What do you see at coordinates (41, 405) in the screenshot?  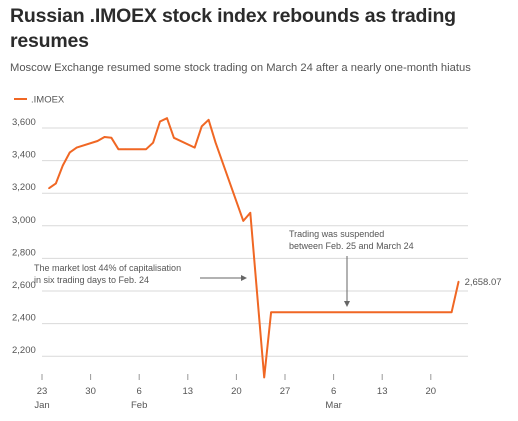 I see `x-tick-month: Jan` at bounding box center [41, 405].